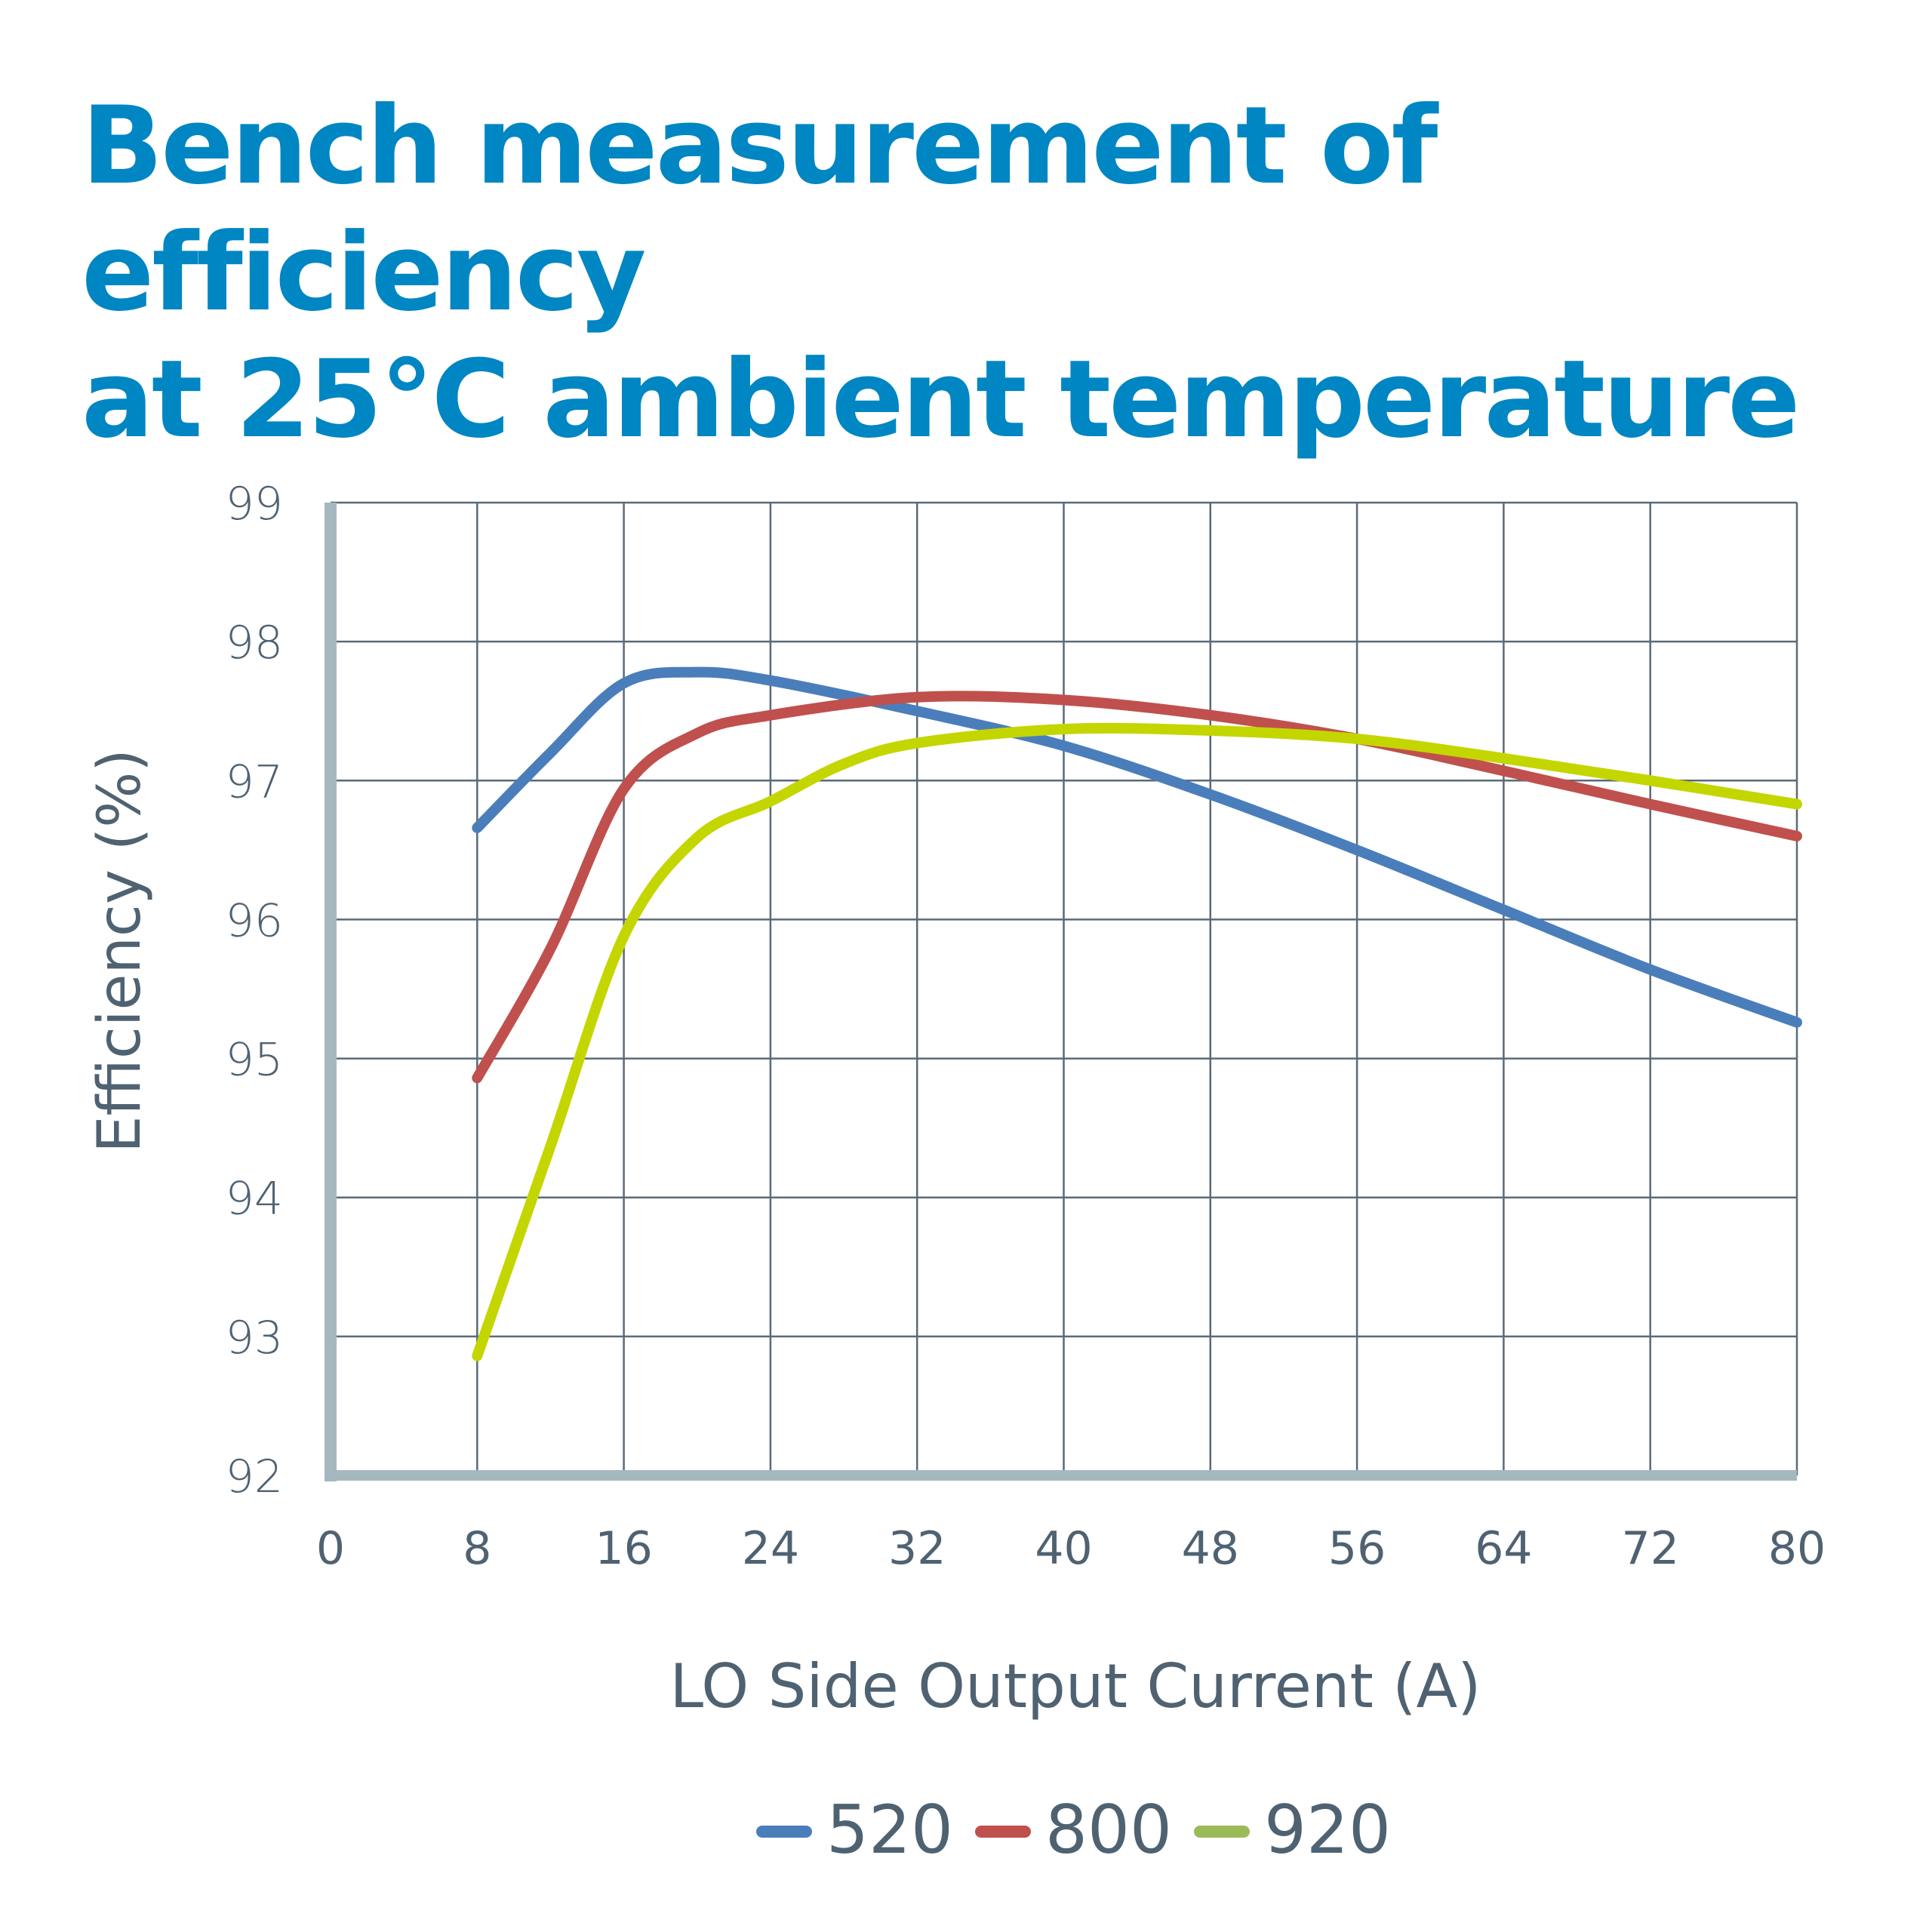 This screenshot has width=1932, height=1932. Describe the element at coordinates (1075, 1686) in the screenshot. I see `x-axis-label: LO Side Output Current (A)` at that location.